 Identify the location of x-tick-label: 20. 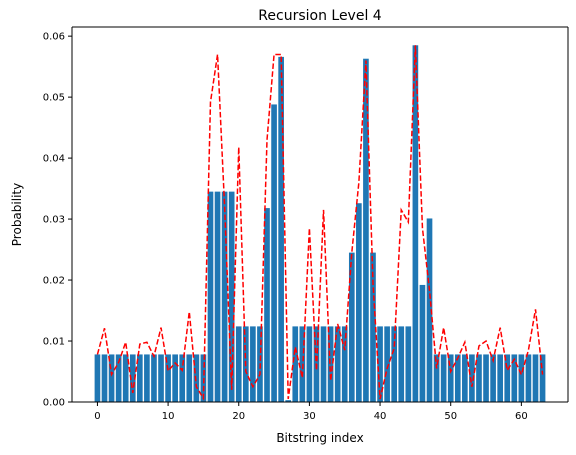
(238, 416).